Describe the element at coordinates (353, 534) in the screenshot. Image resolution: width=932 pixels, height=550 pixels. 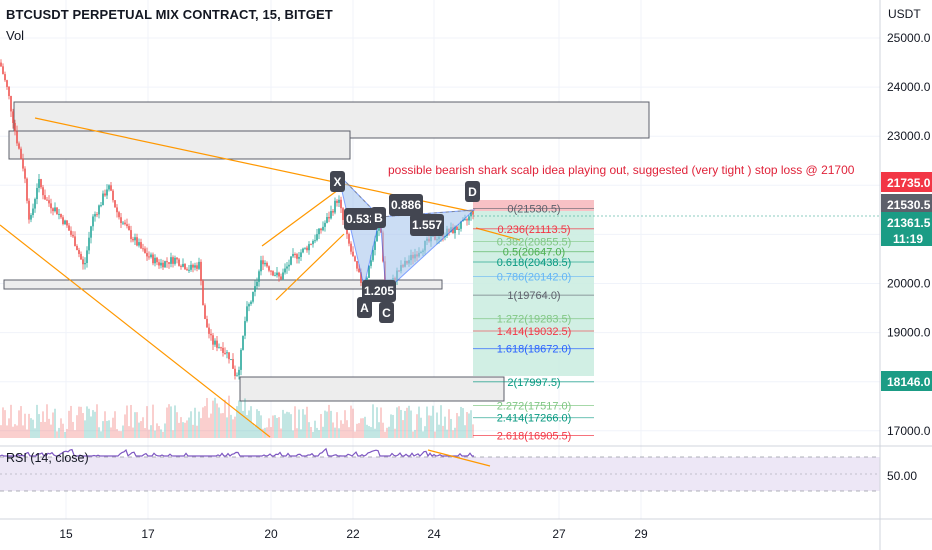
I see `x-axis-ticks: 15 17 20 22 24 27 29` at that location.